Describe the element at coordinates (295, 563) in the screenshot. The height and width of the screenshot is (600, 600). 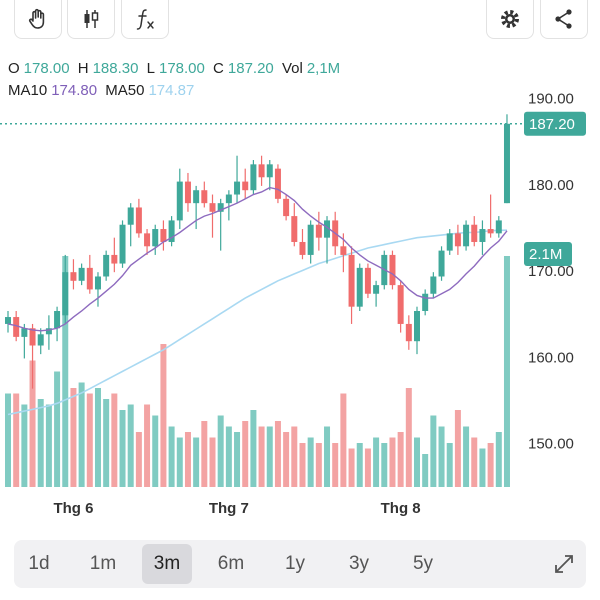
I see `range-button: 1y` at that location.